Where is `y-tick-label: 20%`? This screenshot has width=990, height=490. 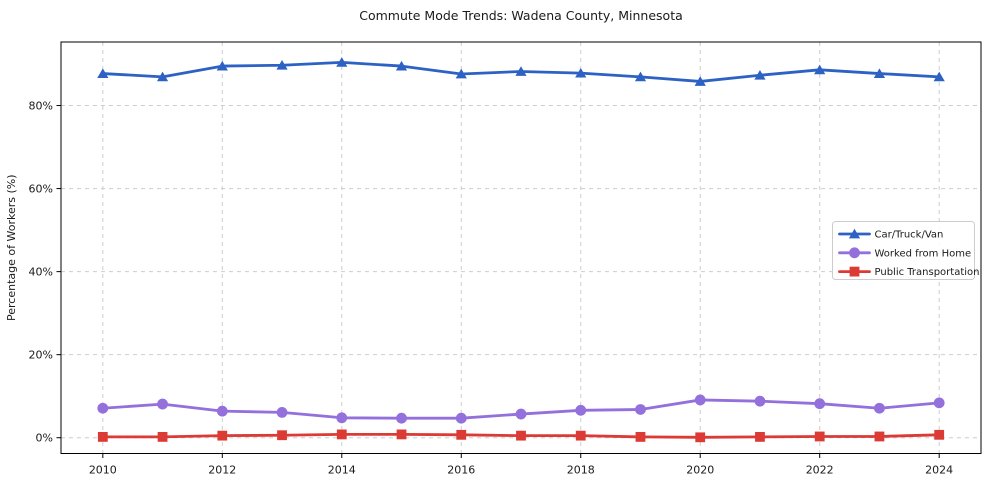 y-tick-label: 20% is located at coordinates (41, 355).